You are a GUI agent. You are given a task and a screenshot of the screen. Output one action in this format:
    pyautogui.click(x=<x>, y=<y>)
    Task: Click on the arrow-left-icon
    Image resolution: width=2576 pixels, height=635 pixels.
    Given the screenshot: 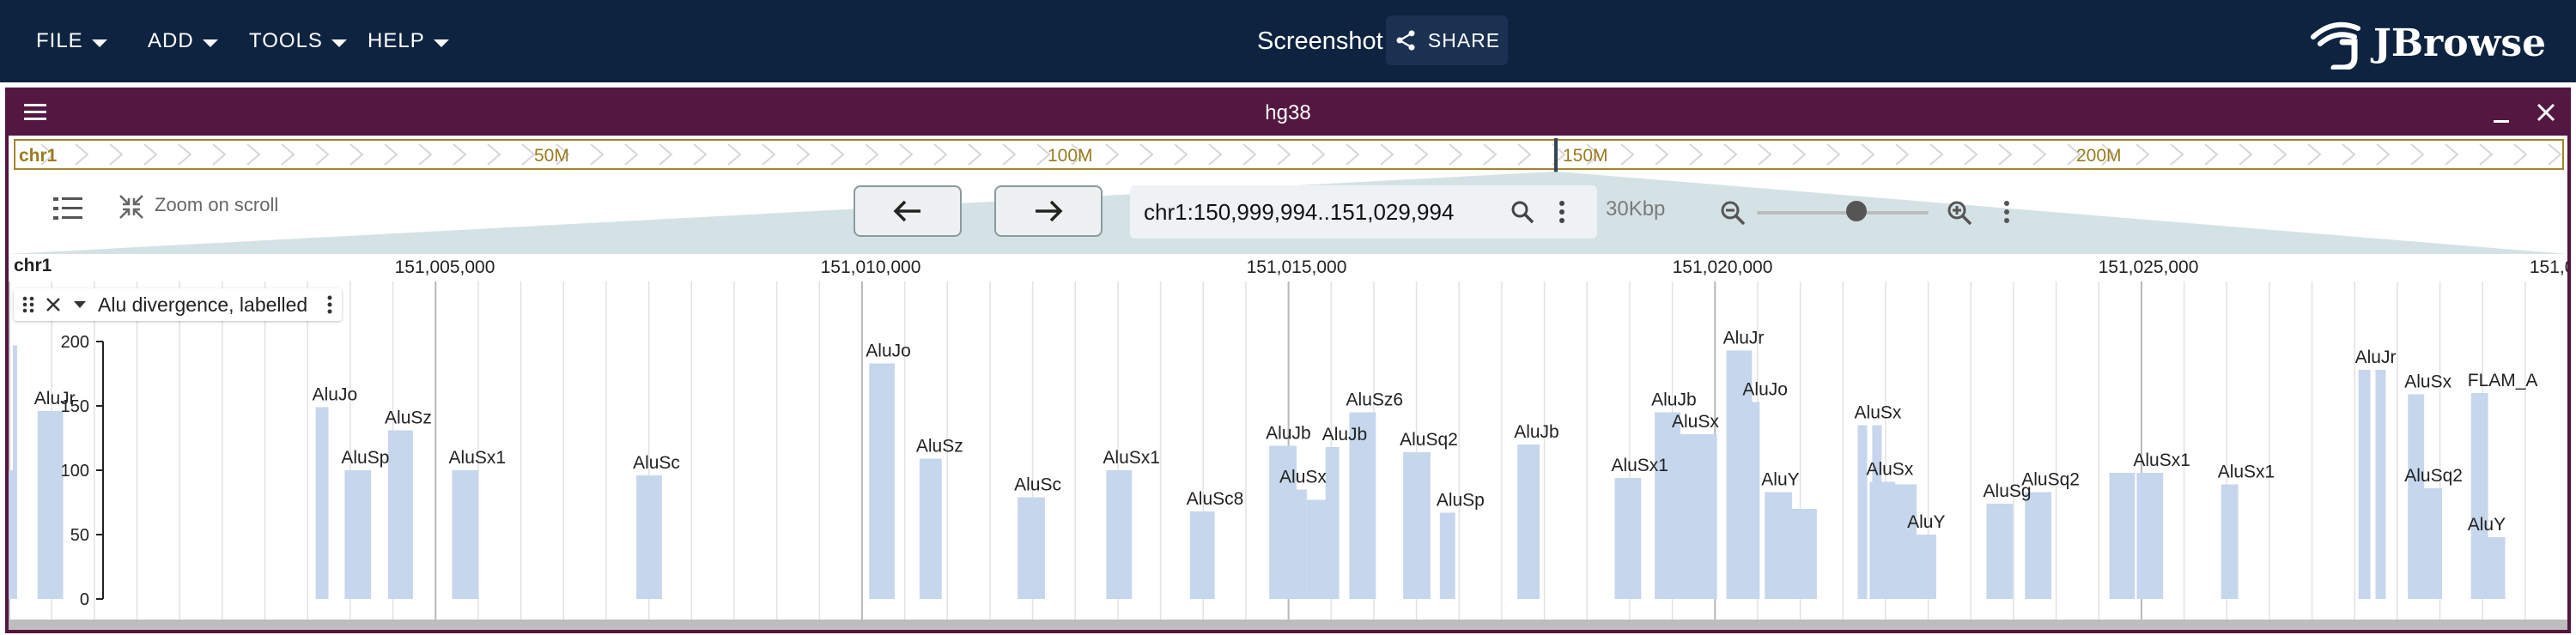 What is the action you would take?
    pyautogui.click(x=907, y=211)
    